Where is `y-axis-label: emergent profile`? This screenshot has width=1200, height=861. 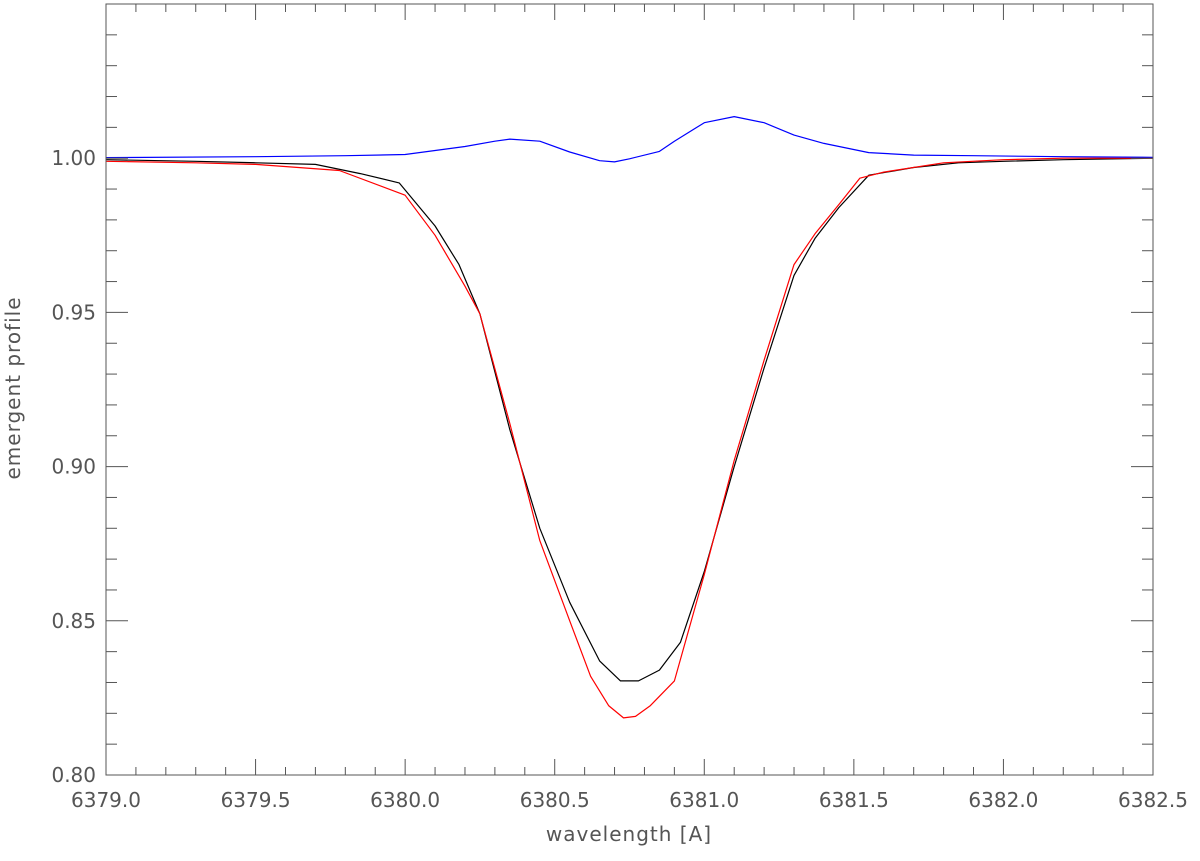
y-axis-label: emergent profile is located at coordinates (13, 387).